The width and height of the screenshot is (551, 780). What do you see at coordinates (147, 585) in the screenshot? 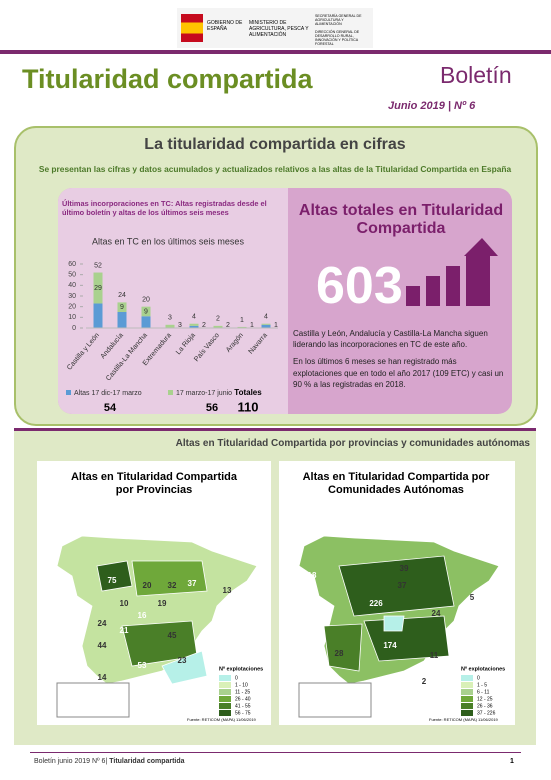
I see `map-value: 20` at bounding box center [147, 585].